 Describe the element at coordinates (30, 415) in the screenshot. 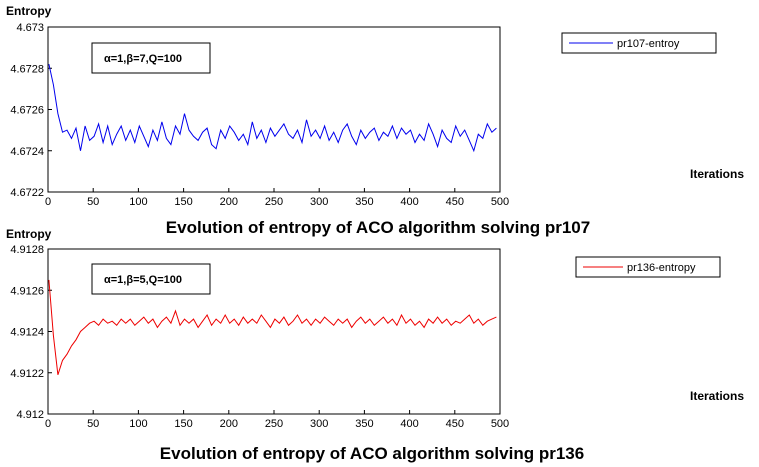

I see `y-tick-label: 4.912` at that location.